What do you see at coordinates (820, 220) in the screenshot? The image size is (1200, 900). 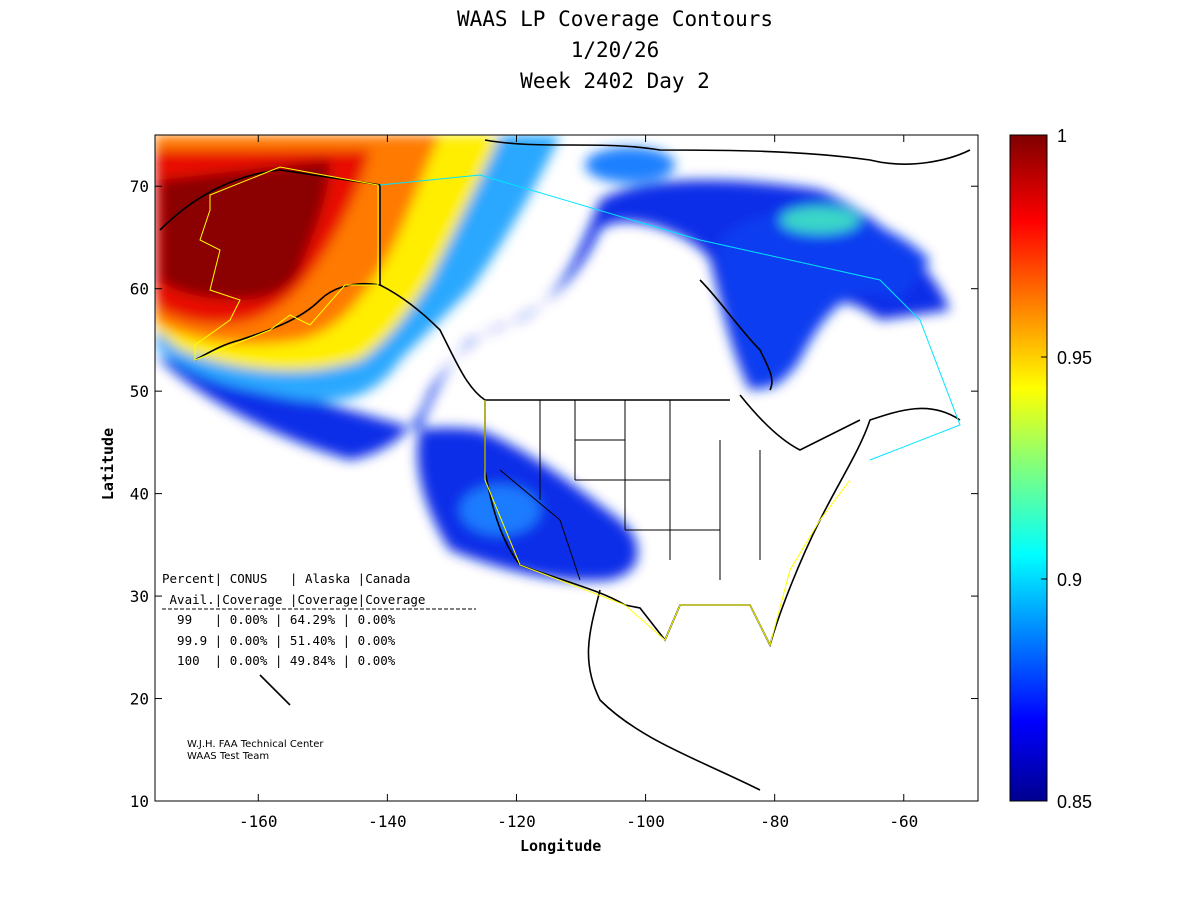 I see `contour-baffin-core` at bounding box center [820, 220].